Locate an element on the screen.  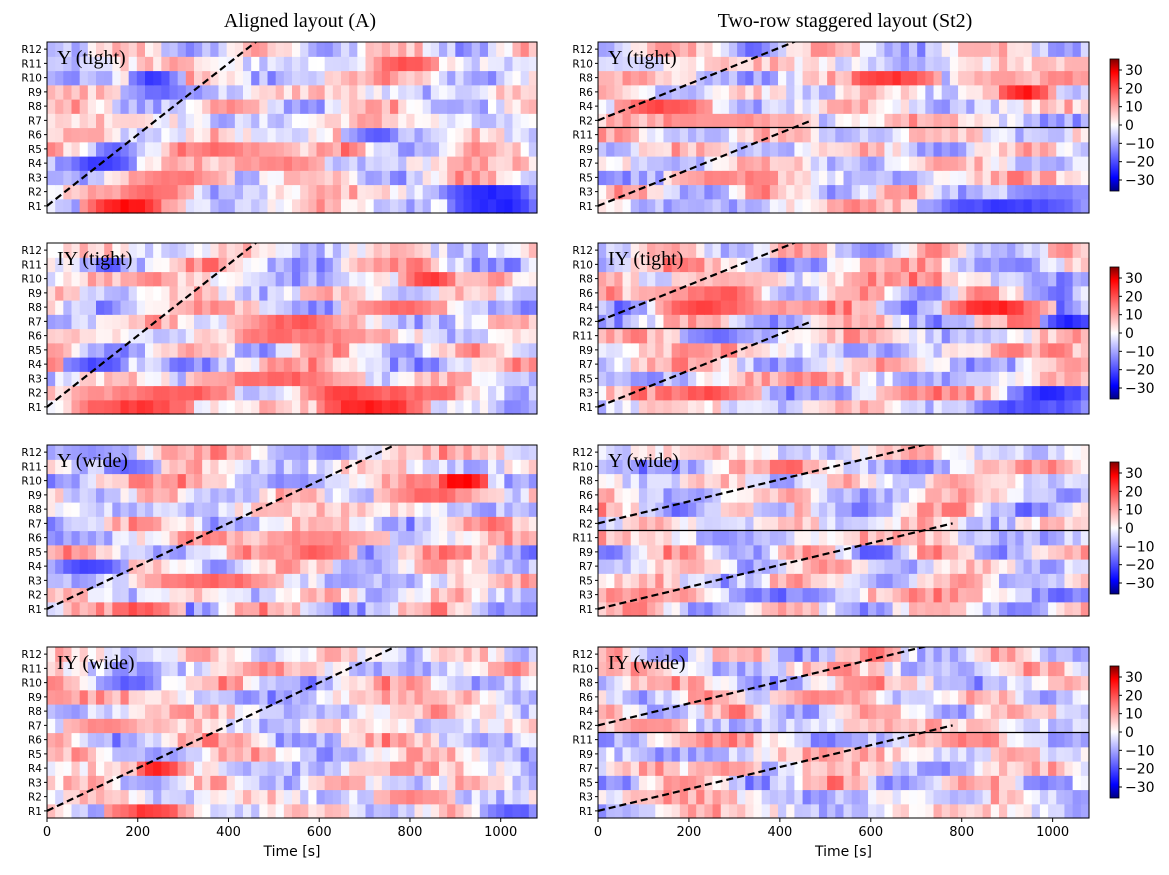
column-title-aligned: Aligned layout (A) is located at coordinates (300, 21).